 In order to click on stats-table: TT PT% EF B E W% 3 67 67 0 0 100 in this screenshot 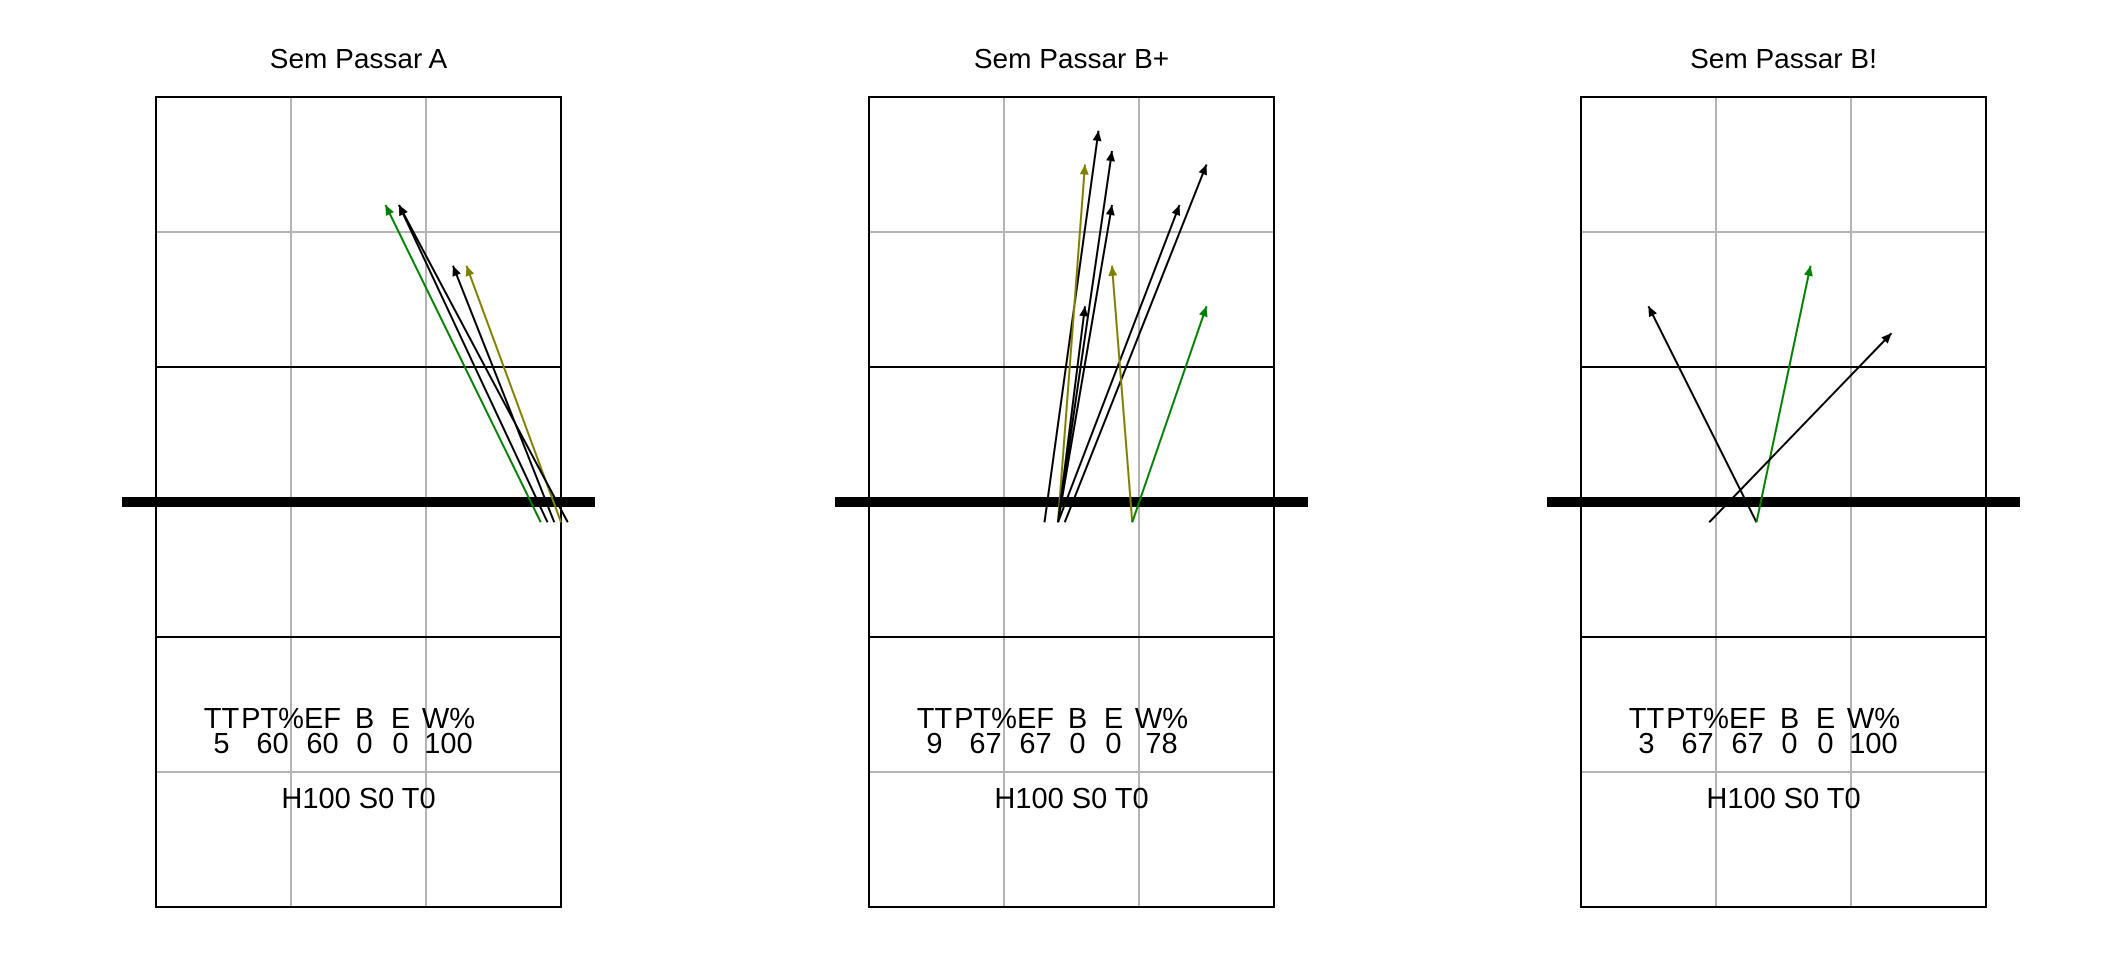, I will do `click(1764, 731)`.